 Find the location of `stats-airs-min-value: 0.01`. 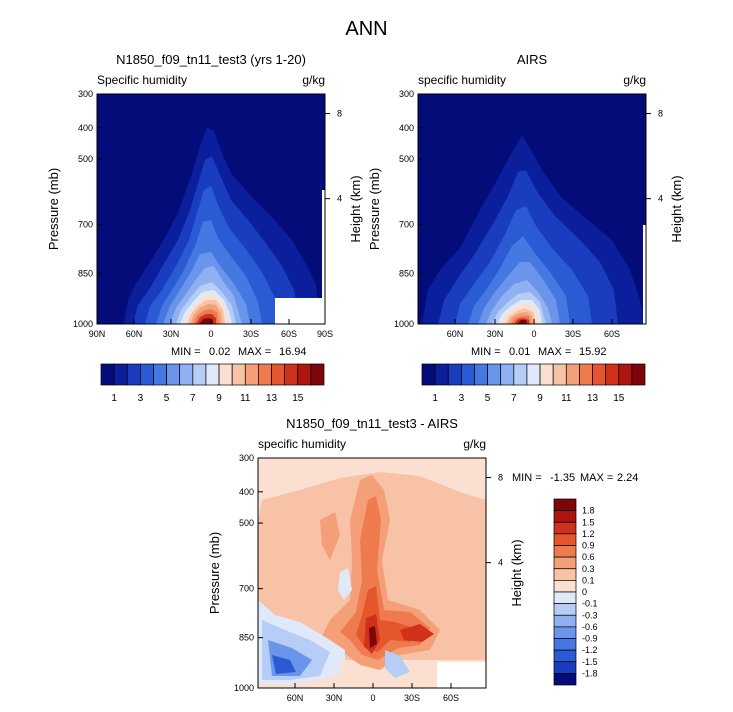

stats-airs-min-value: 0.01 is located at coordinates (519, 352).